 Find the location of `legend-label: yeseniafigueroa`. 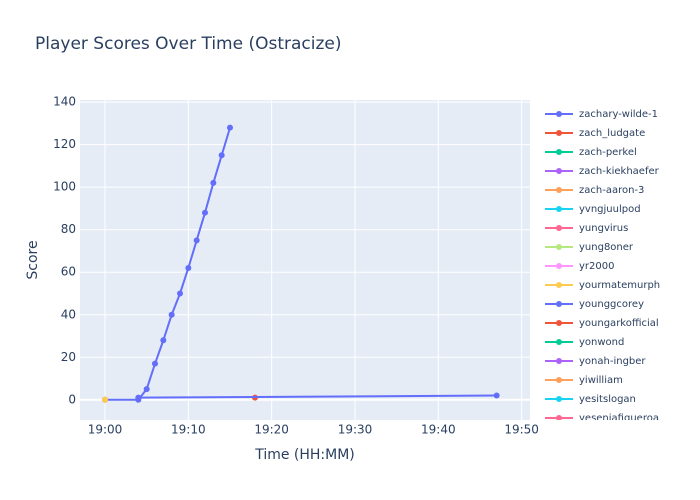

legend-label: yeseniafigueroa is located at coordinates (619, 418).